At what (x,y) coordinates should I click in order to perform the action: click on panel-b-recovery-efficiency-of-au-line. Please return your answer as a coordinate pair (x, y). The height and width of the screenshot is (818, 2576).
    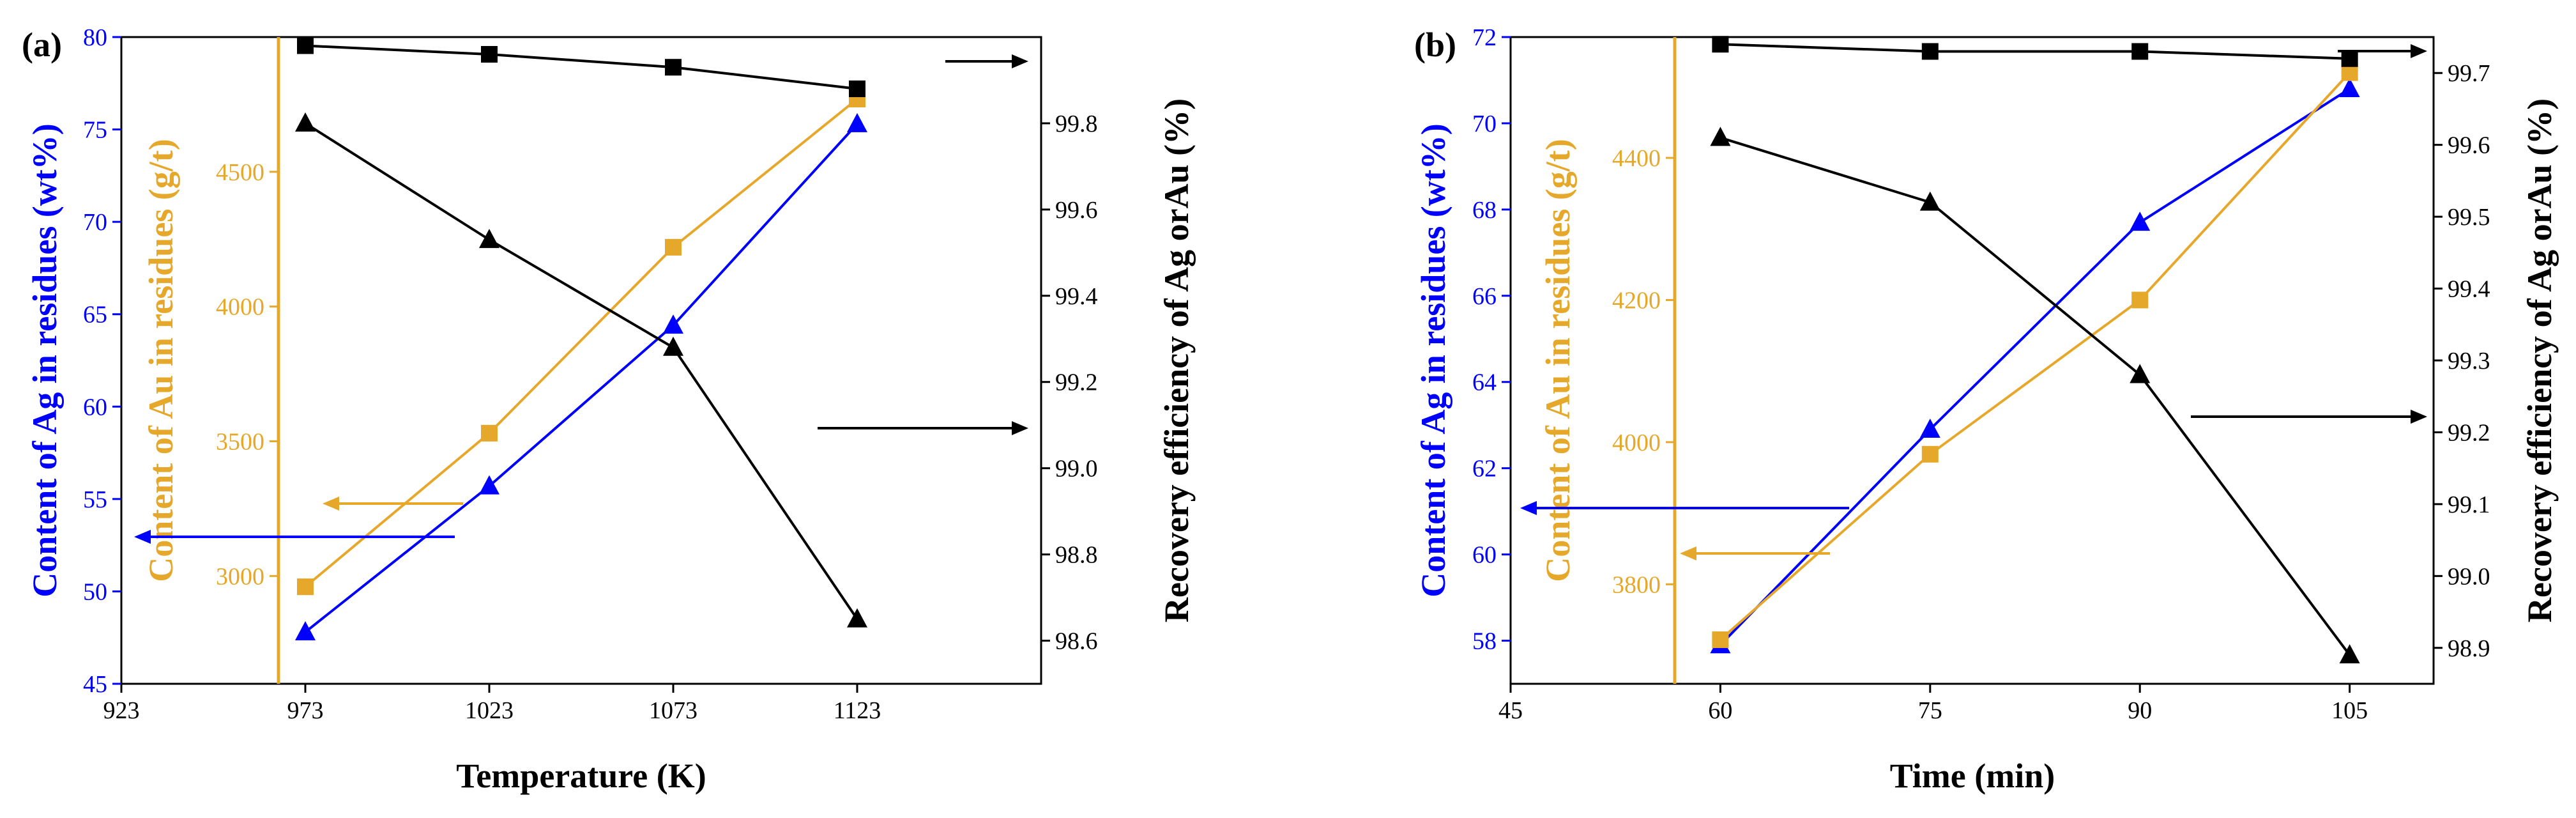
    Looking at the image, I should click on (2035, 51).